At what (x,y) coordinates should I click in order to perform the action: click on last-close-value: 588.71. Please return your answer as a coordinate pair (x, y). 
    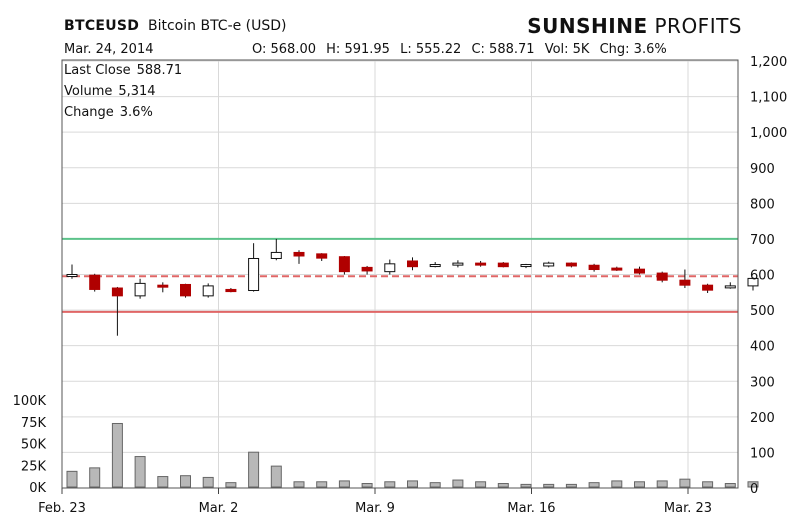
    Looking at the image, I should click on (159, 70).